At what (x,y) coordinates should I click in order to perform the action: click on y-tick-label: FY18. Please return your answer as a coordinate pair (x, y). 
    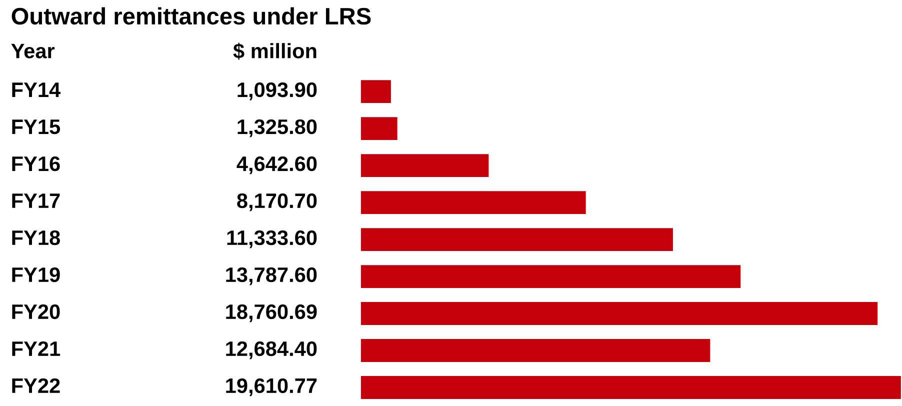
    Looking at the image, I should click on (36, 238).